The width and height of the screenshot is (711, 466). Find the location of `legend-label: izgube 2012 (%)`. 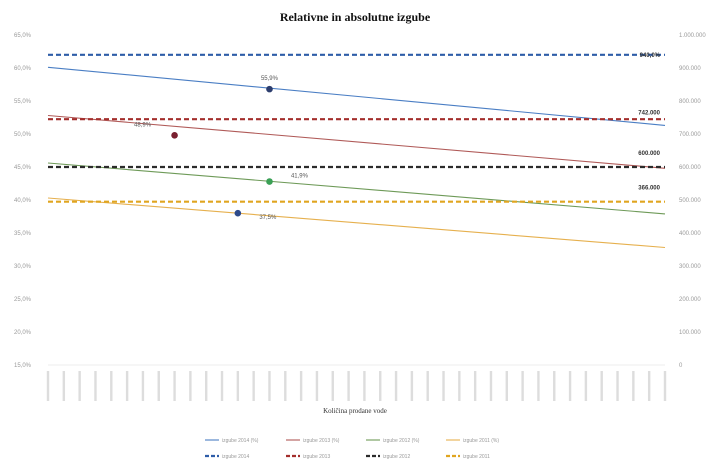

legend-label: izgube 2012 (%) is located at coordinates (401, 441).